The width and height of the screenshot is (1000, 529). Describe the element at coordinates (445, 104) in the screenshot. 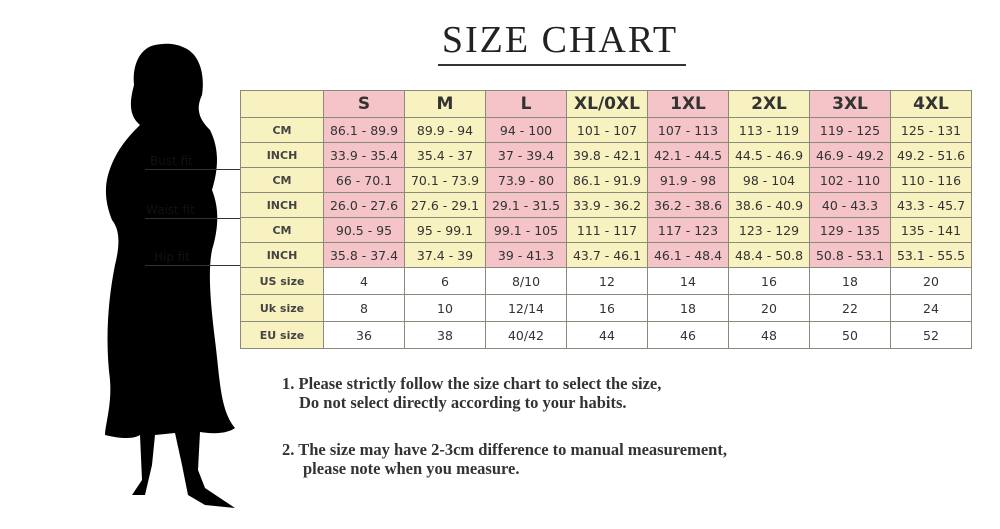

I see `size-header: M` at that location.